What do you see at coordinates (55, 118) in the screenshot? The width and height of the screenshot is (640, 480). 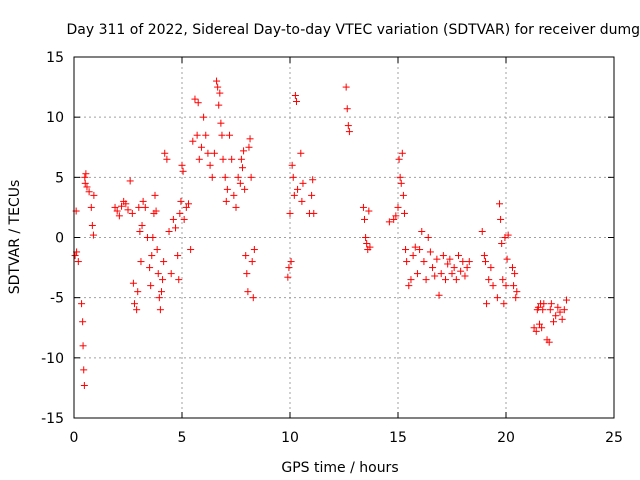 I see `y-tick-label: 10` at bounding box center [55, 118].